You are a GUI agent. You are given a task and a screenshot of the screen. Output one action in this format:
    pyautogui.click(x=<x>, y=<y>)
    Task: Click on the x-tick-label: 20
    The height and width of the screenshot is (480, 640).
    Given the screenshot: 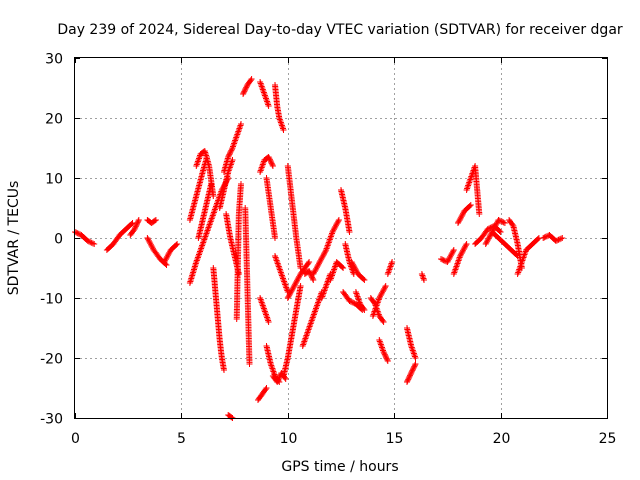 What is the action you would take?
    pyautogui.click(x=502, y=439)
    